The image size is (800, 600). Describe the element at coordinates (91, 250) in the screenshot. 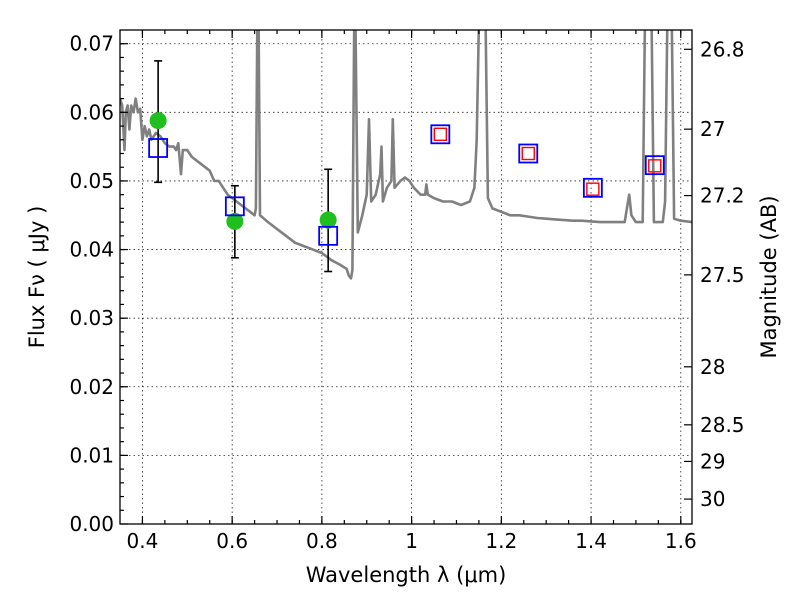

I see `y-tick-label: 0.04` at that location.